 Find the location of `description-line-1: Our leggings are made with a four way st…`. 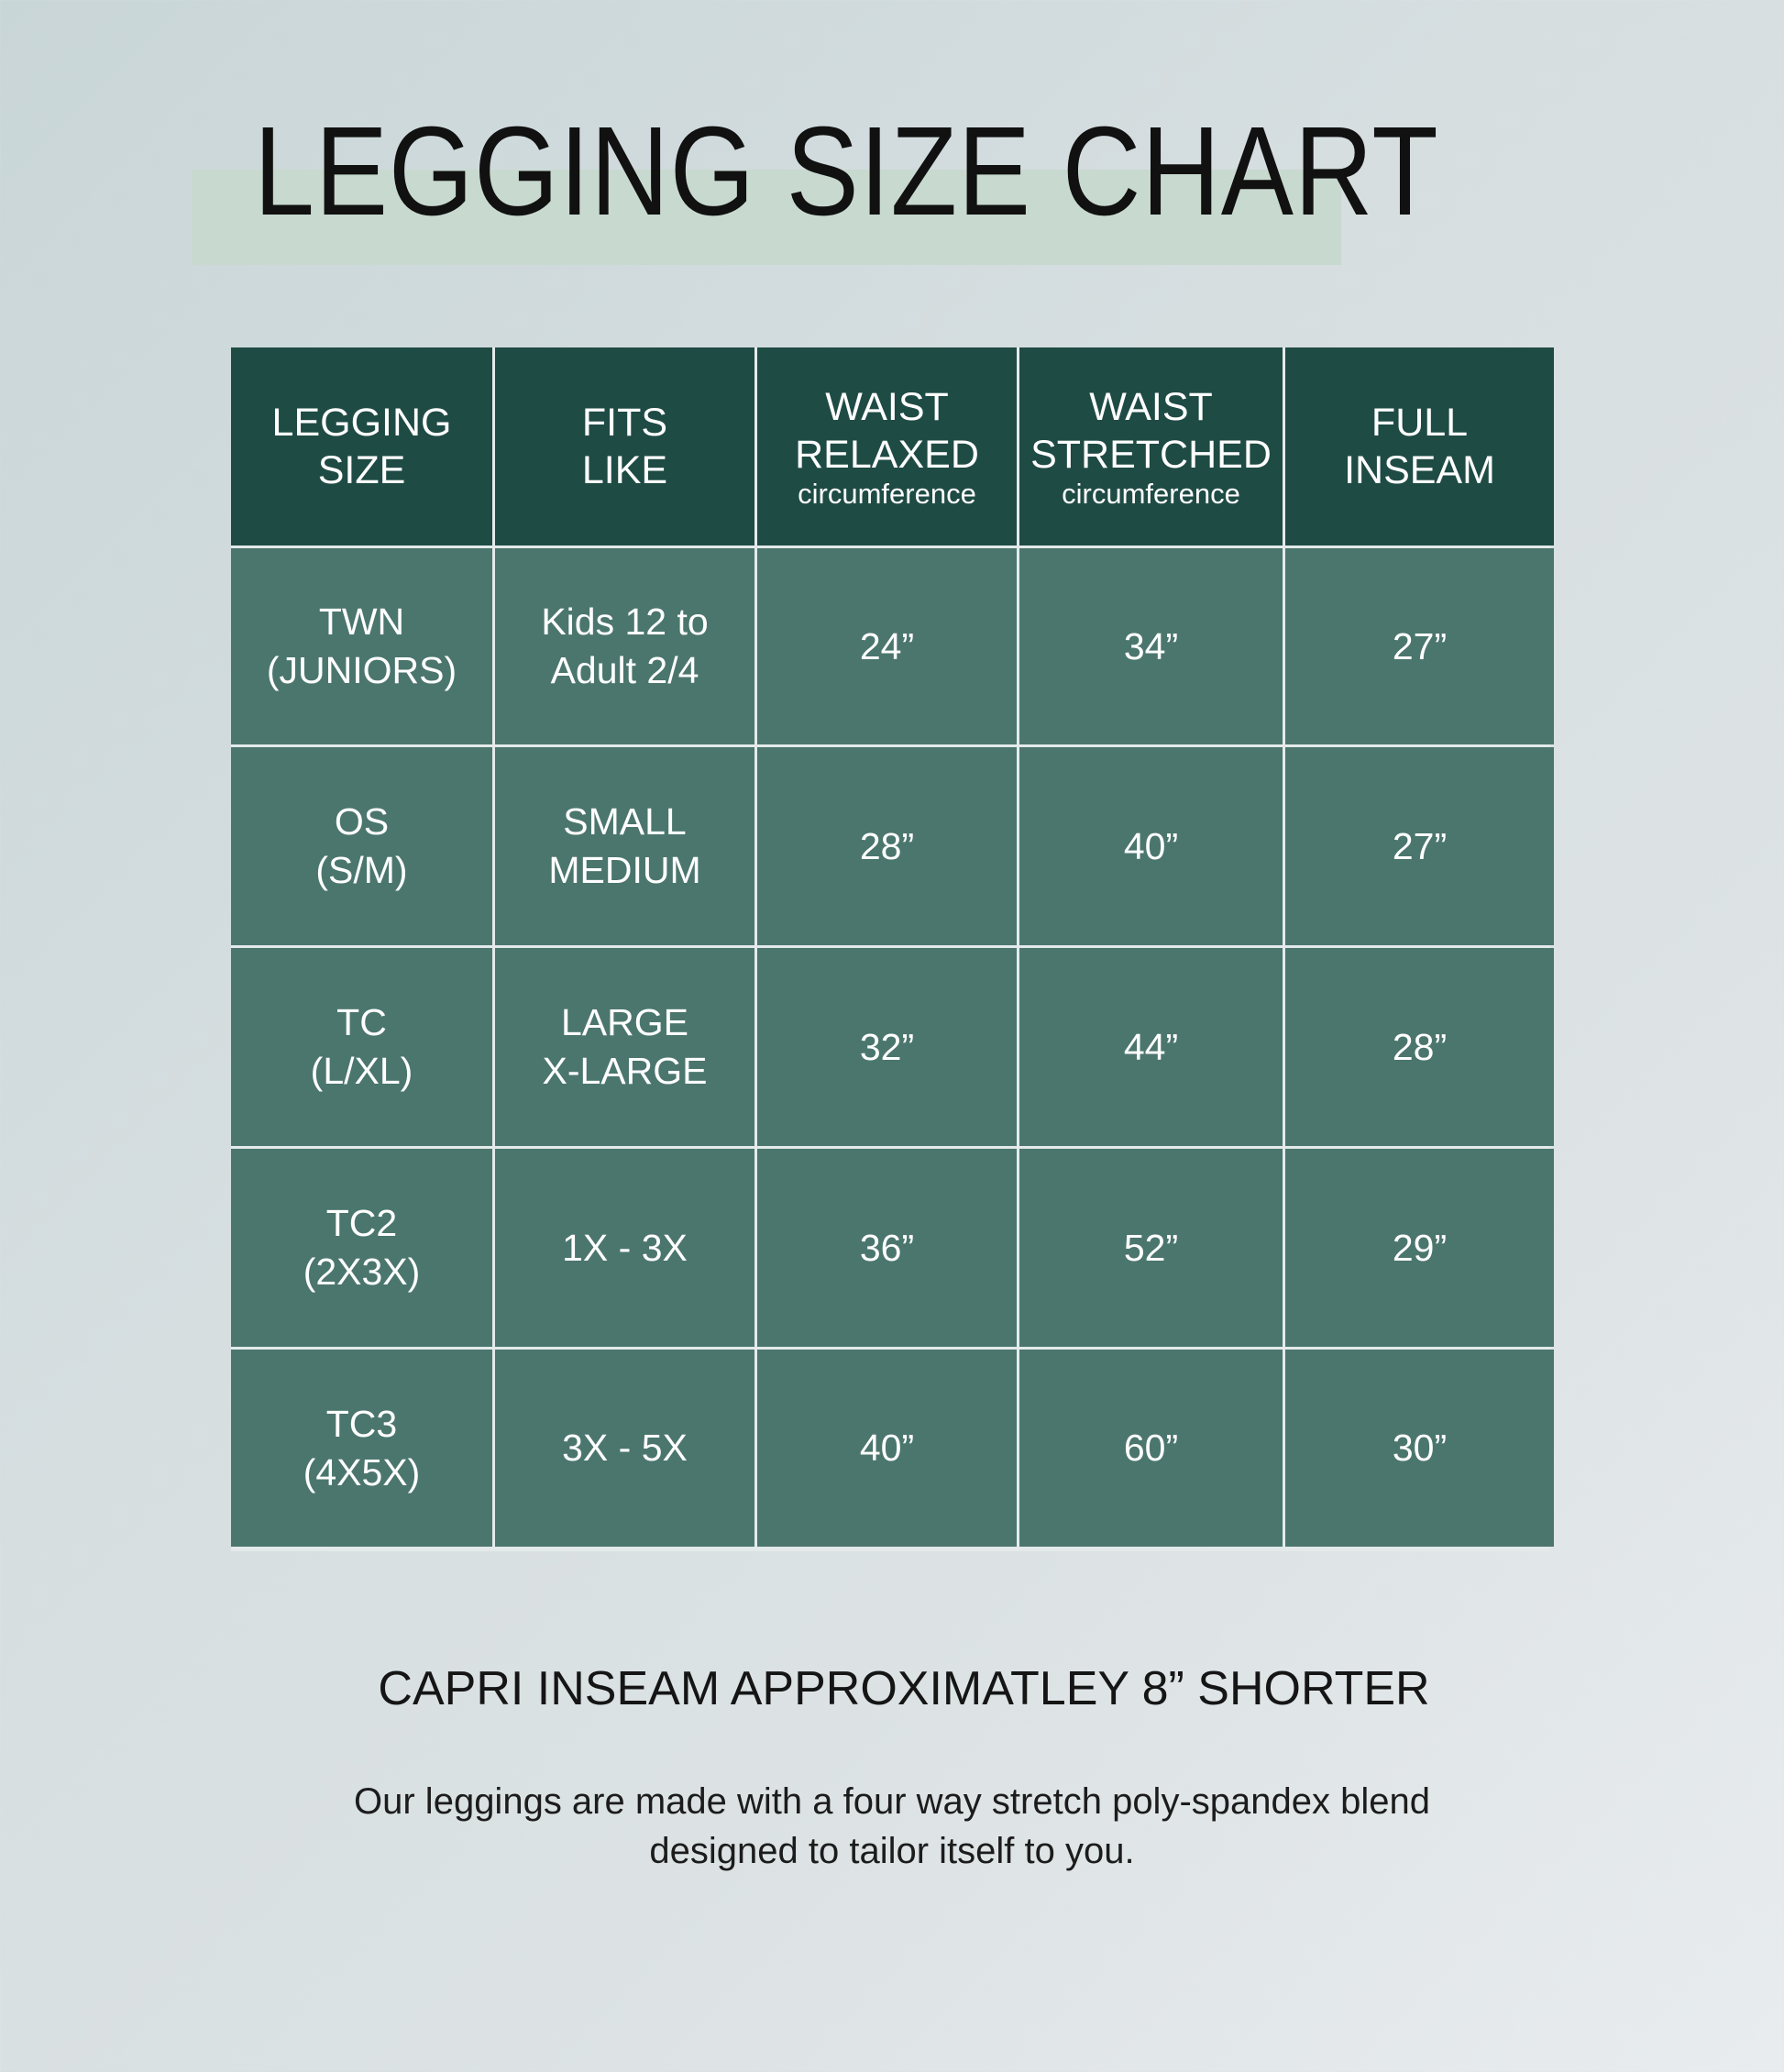

description-line-1: Our leggings are made with a four way st… is located at coordinates (892, 1801).